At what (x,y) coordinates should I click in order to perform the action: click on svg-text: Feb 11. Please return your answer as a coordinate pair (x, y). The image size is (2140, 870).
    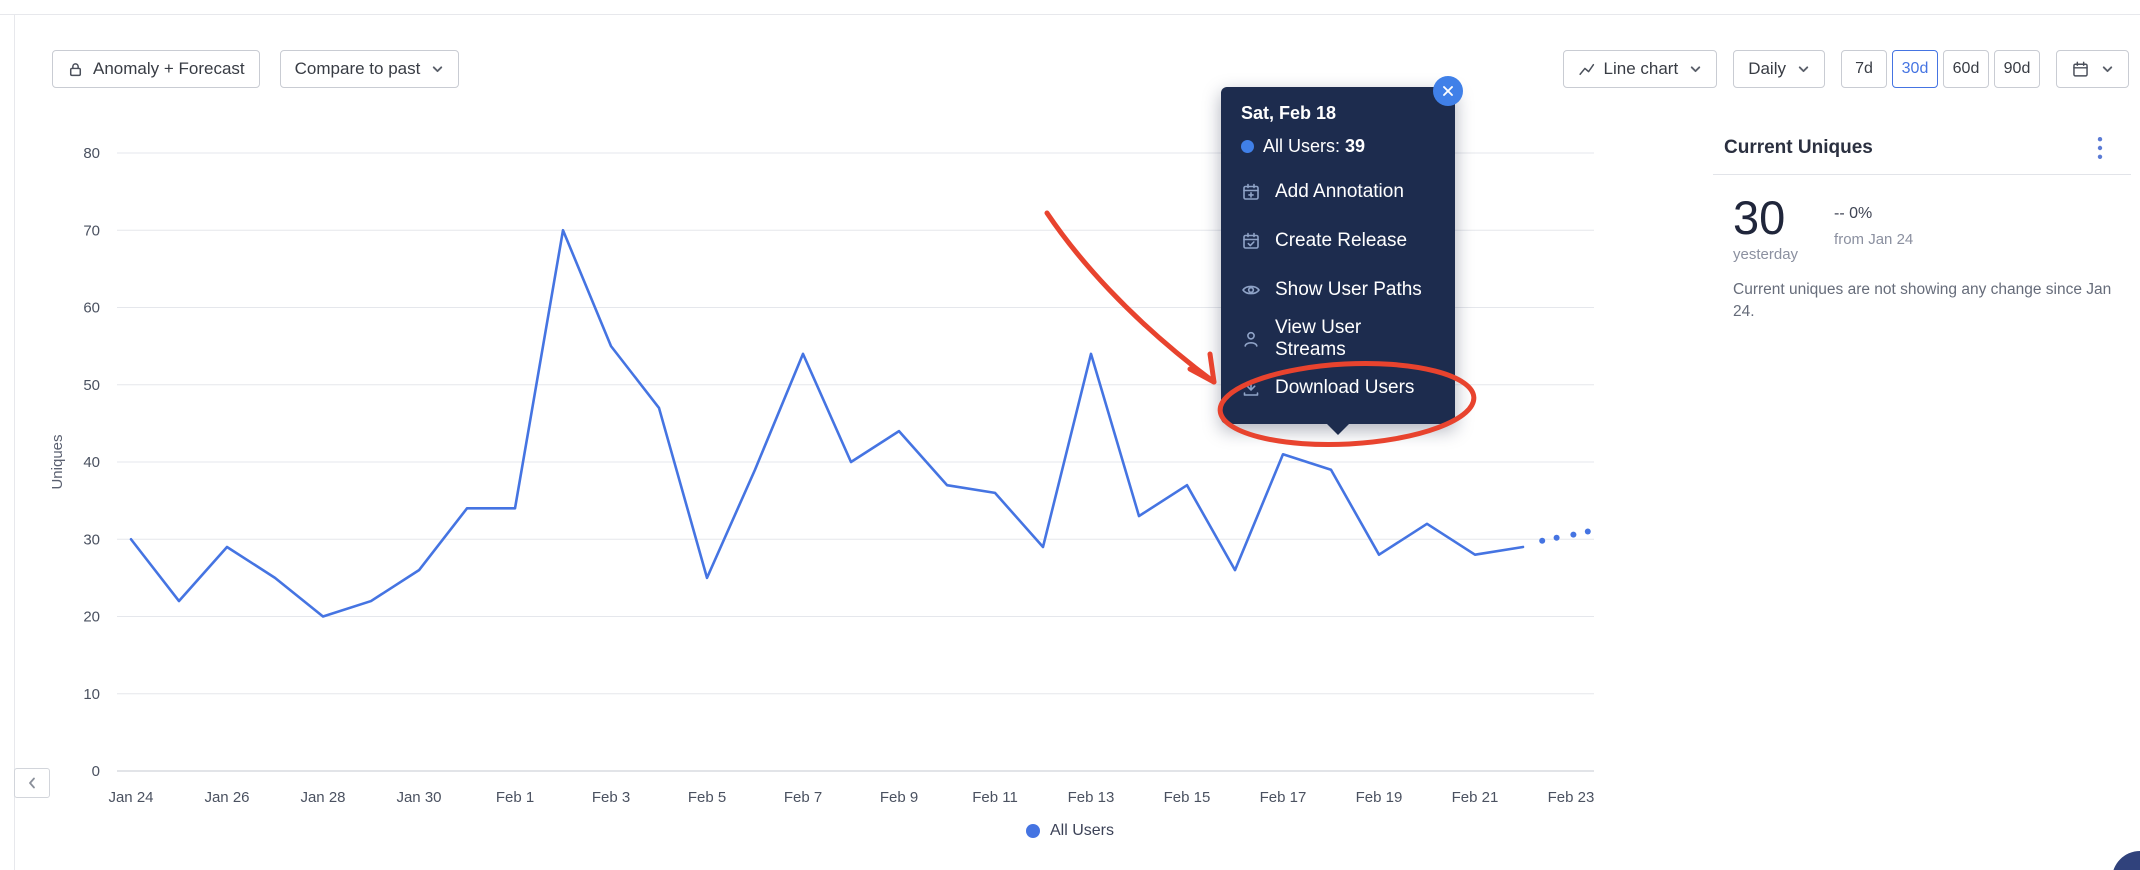
    Looking at the image, I should click on (995, 797).